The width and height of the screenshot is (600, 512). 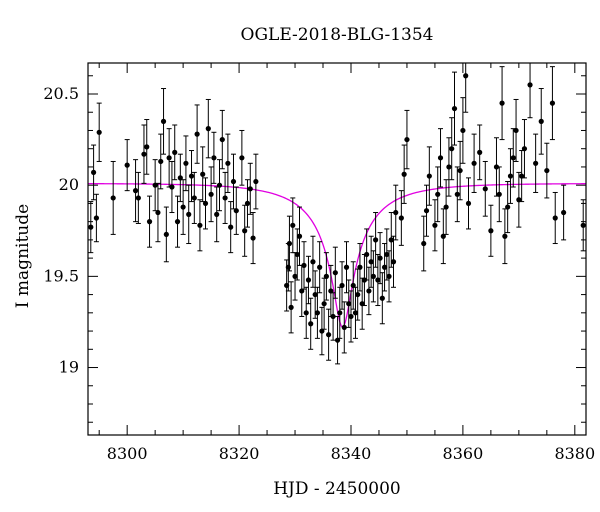 I want to click on y-tick-label: 19.5, so click(x=61, y=275).